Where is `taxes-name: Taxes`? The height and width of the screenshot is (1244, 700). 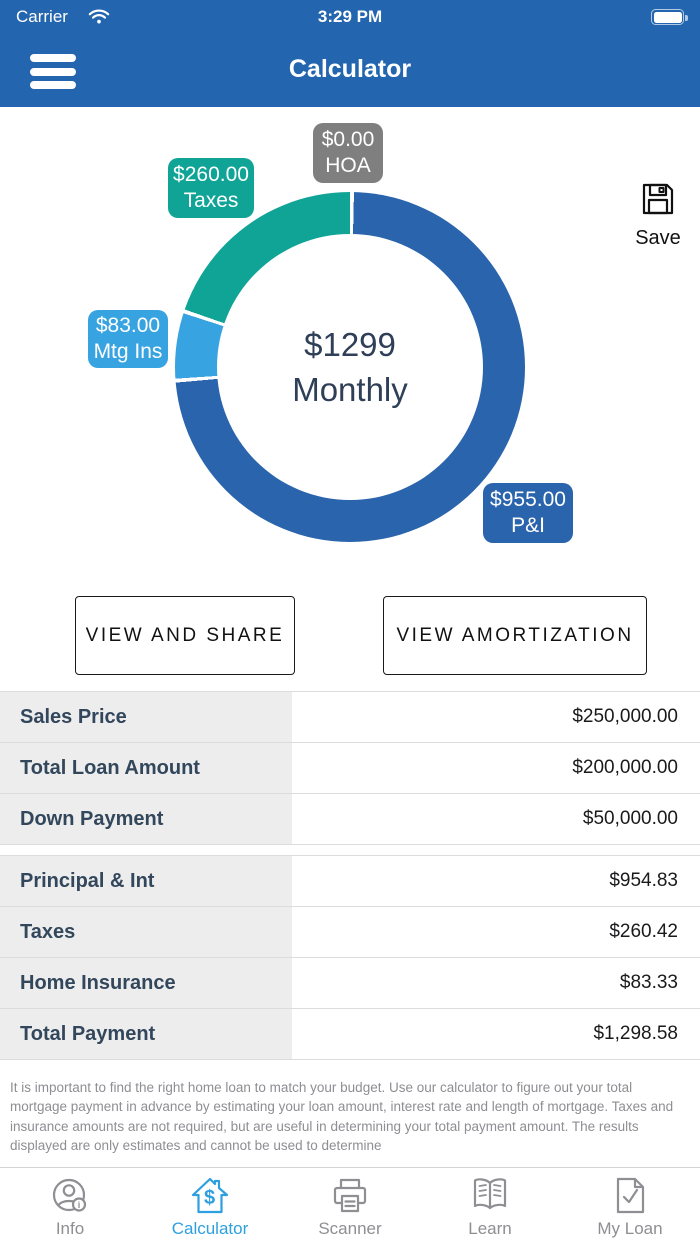
taxes-name: Taxes is located at coordinates (211, 200).